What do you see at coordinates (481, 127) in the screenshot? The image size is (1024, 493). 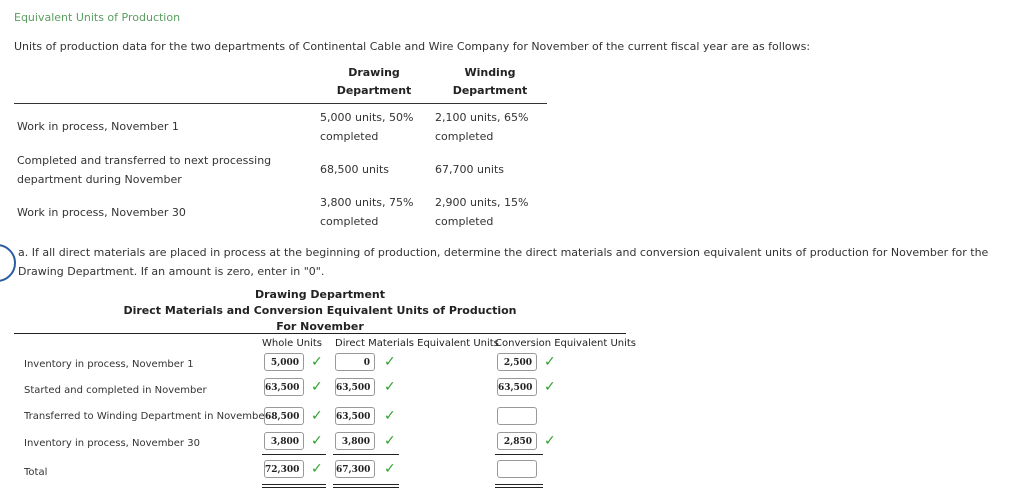 I see `winding-wip-nov1: 2,100 units, 65% completed` at bounding box center [481, 127].